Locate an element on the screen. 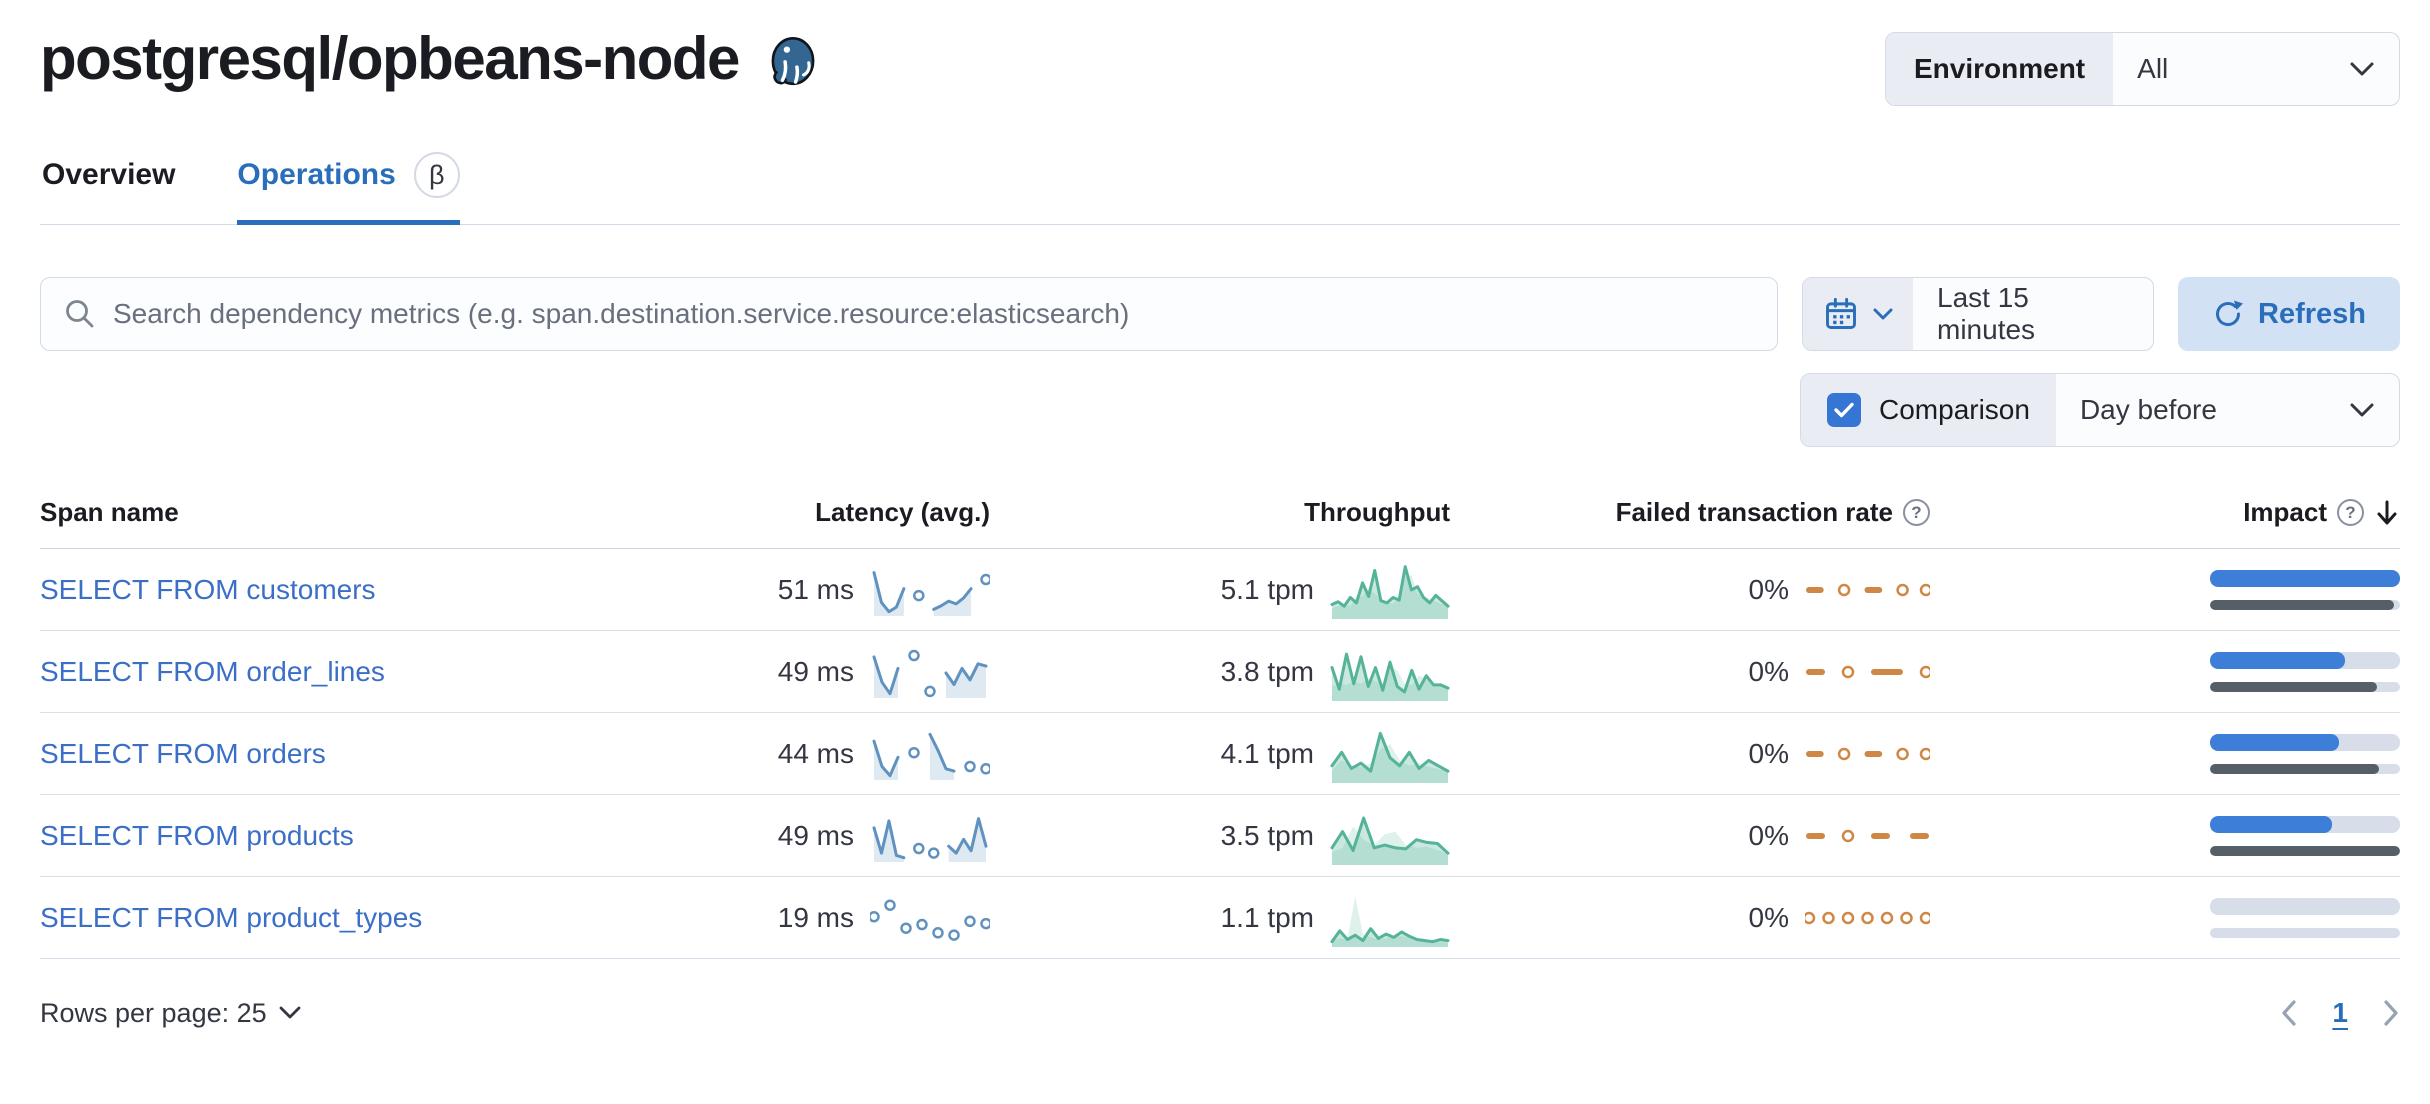 The image size is (2430, 1104). page-header: postgresql/opbeans-node Environment All is located at coordinates (1220, 66).